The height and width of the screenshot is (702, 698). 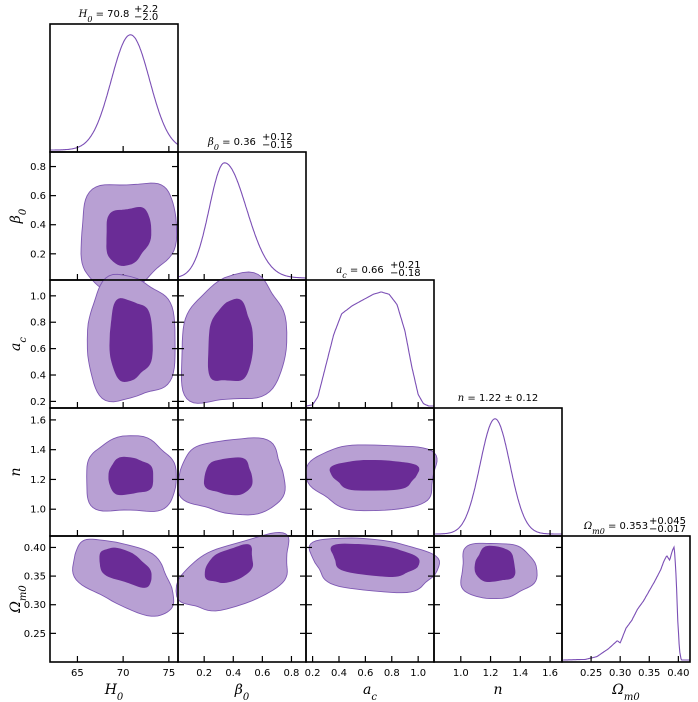 I want to click on contour-panel-beta0-Om0: 0.2 0.4 0.6 0.8, so click(x=241, y=605).